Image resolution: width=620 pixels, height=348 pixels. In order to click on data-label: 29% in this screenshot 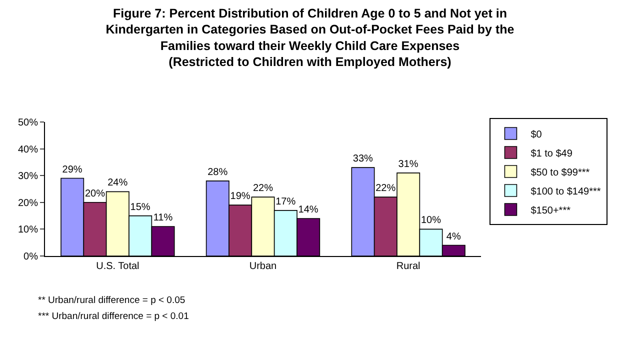, I will do `click(72, 170)`.